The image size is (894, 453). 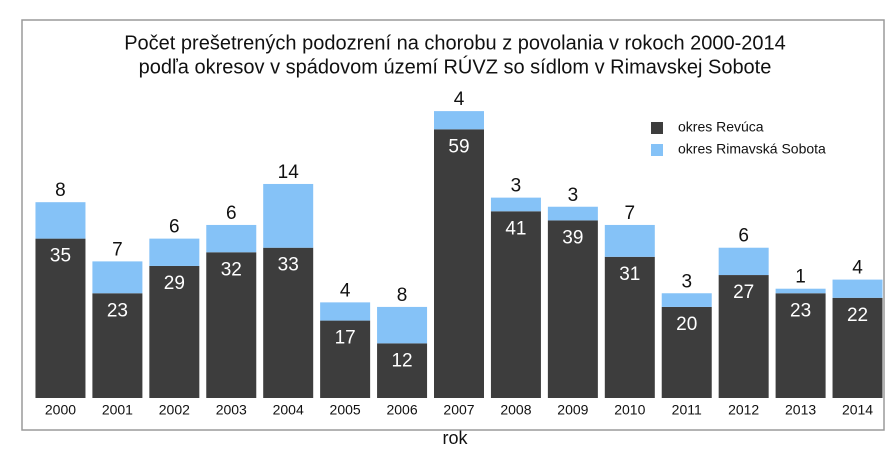 What do you see at coordinates (743, 292) in the screenshot?
I see `data-label: 27` at bounding box center [743, 292].